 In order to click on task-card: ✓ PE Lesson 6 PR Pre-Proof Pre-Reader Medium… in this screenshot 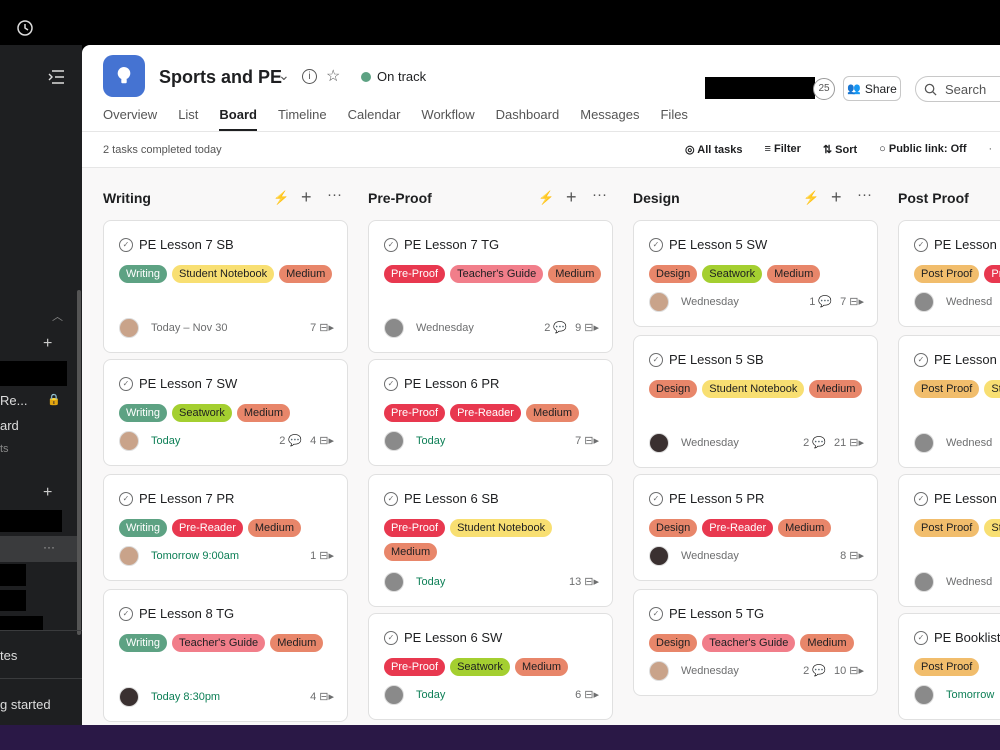, I will do `click(490, 412)`.